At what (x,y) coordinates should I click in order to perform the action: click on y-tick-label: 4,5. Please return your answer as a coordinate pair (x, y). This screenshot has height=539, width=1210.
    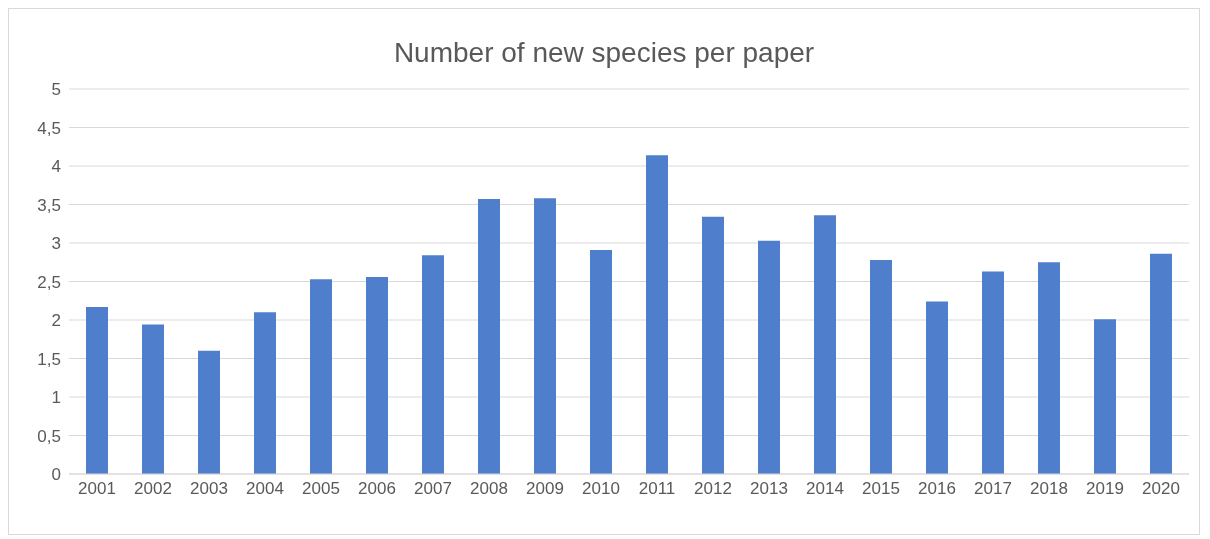
    Looking at the image, I should click on (49, 128).